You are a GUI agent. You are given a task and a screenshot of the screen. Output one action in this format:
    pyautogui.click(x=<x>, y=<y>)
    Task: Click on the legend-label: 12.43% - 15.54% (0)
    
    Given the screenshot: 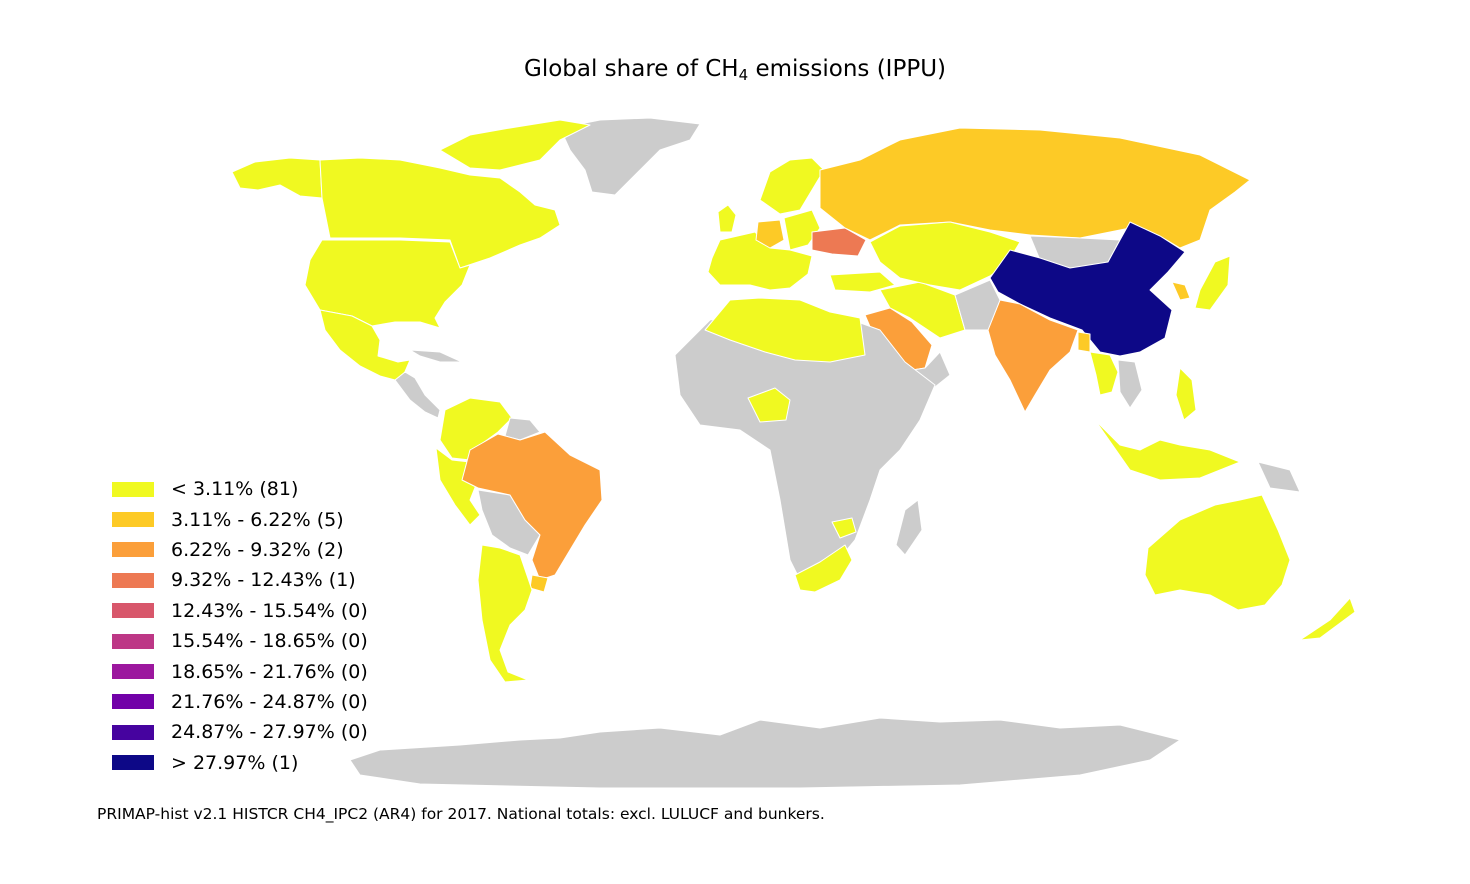 What is the action you would take?
    pyautogui.click(x=269, y=610)
    